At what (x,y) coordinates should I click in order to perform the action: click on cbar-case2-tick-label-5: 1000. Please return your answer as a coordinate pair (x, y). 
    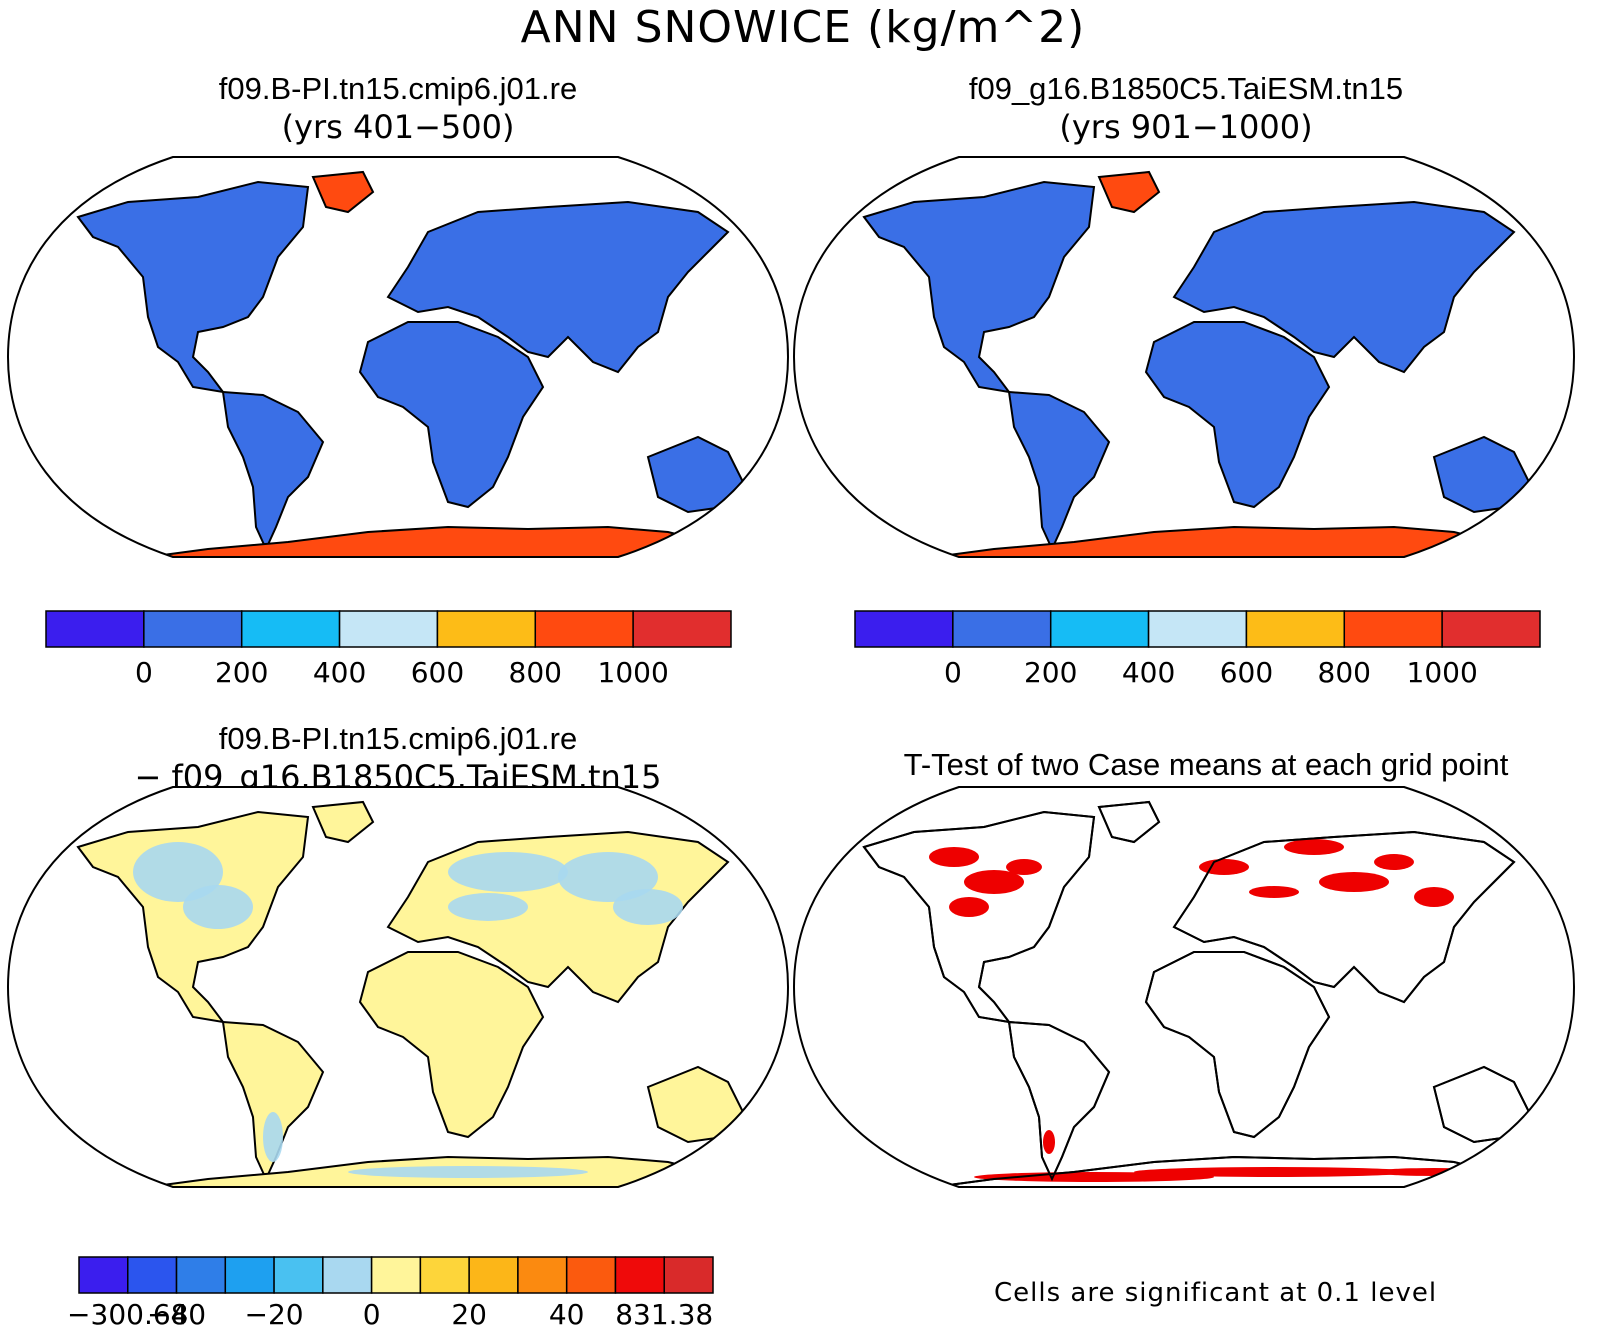
    Looking at the image, I should click on (1442, 672).